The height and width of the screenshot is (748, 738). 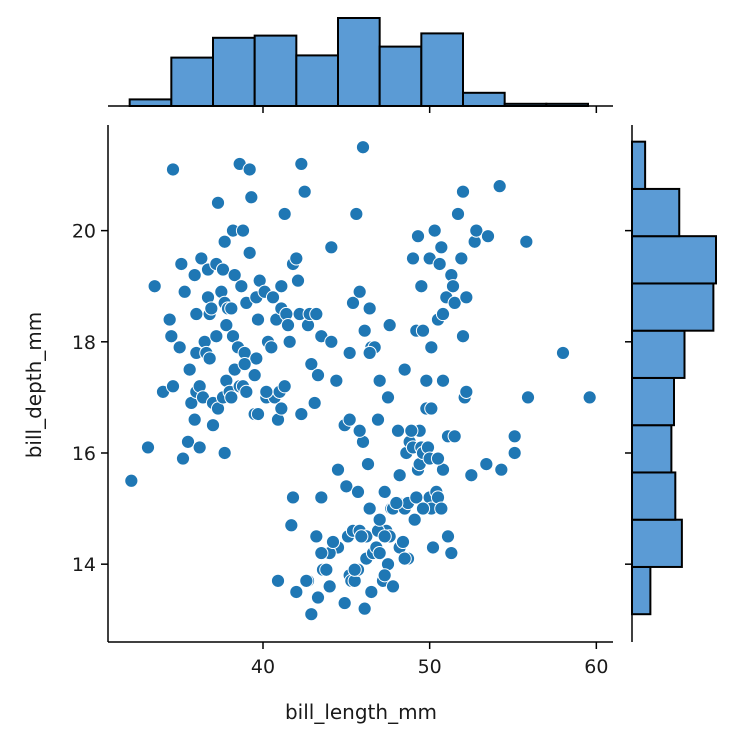 What do you see at coordinates (34, 385) in the screenshot?
I see `y-axis-label: bill_depth_mm` at bounding box center [34, 385].